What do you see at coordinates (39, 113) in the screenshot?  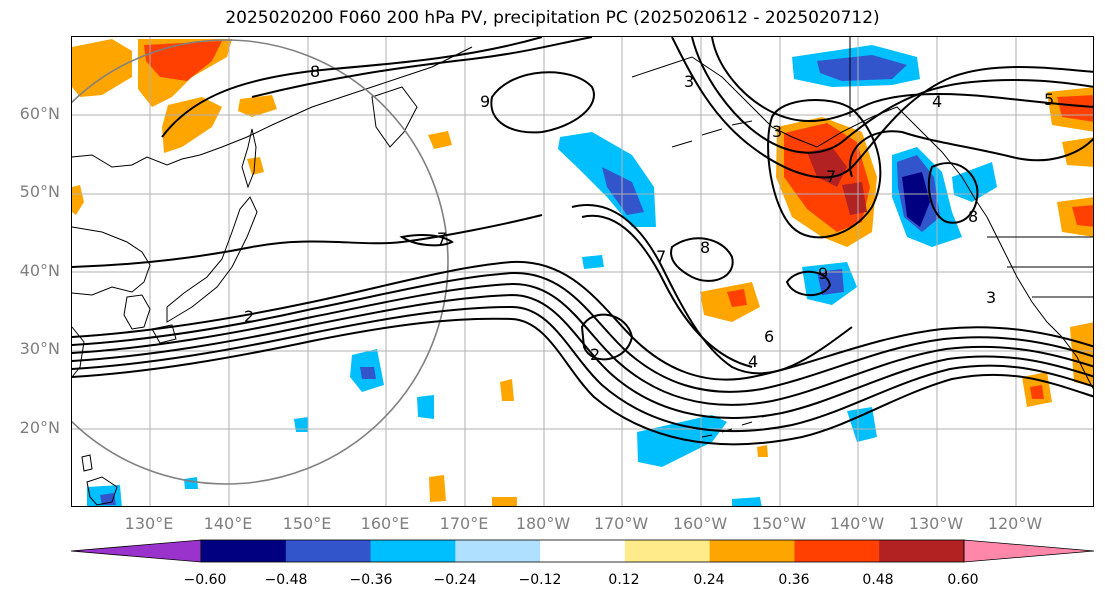 I see `lat-label: 60°N` at bounding box center [39, 113].